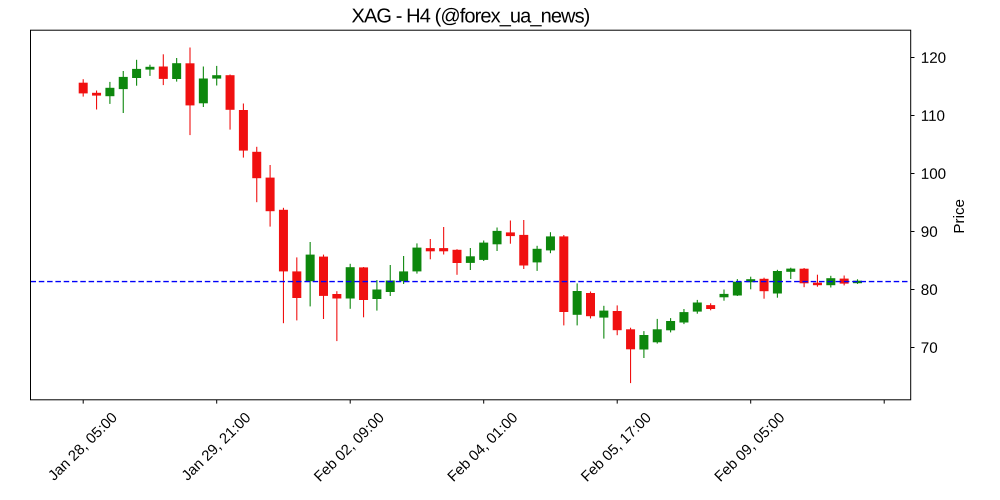 Image resolution: width=1000 pixels, height=500 pixels. I want to click on svg-text: 70, so click(929, 348).